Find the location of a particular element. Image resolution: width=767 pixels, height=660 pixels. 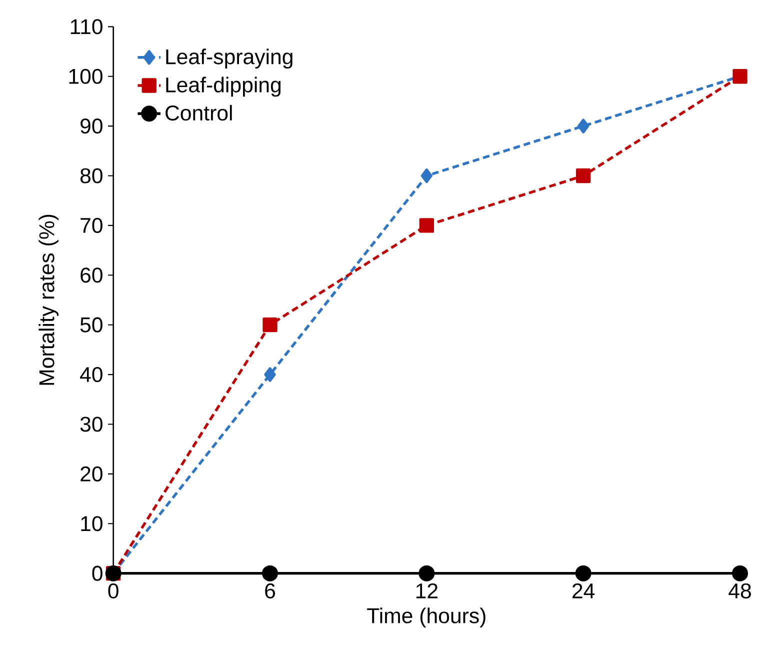

legend-label: Leaf-spraying is located at coordinates (229, 58).